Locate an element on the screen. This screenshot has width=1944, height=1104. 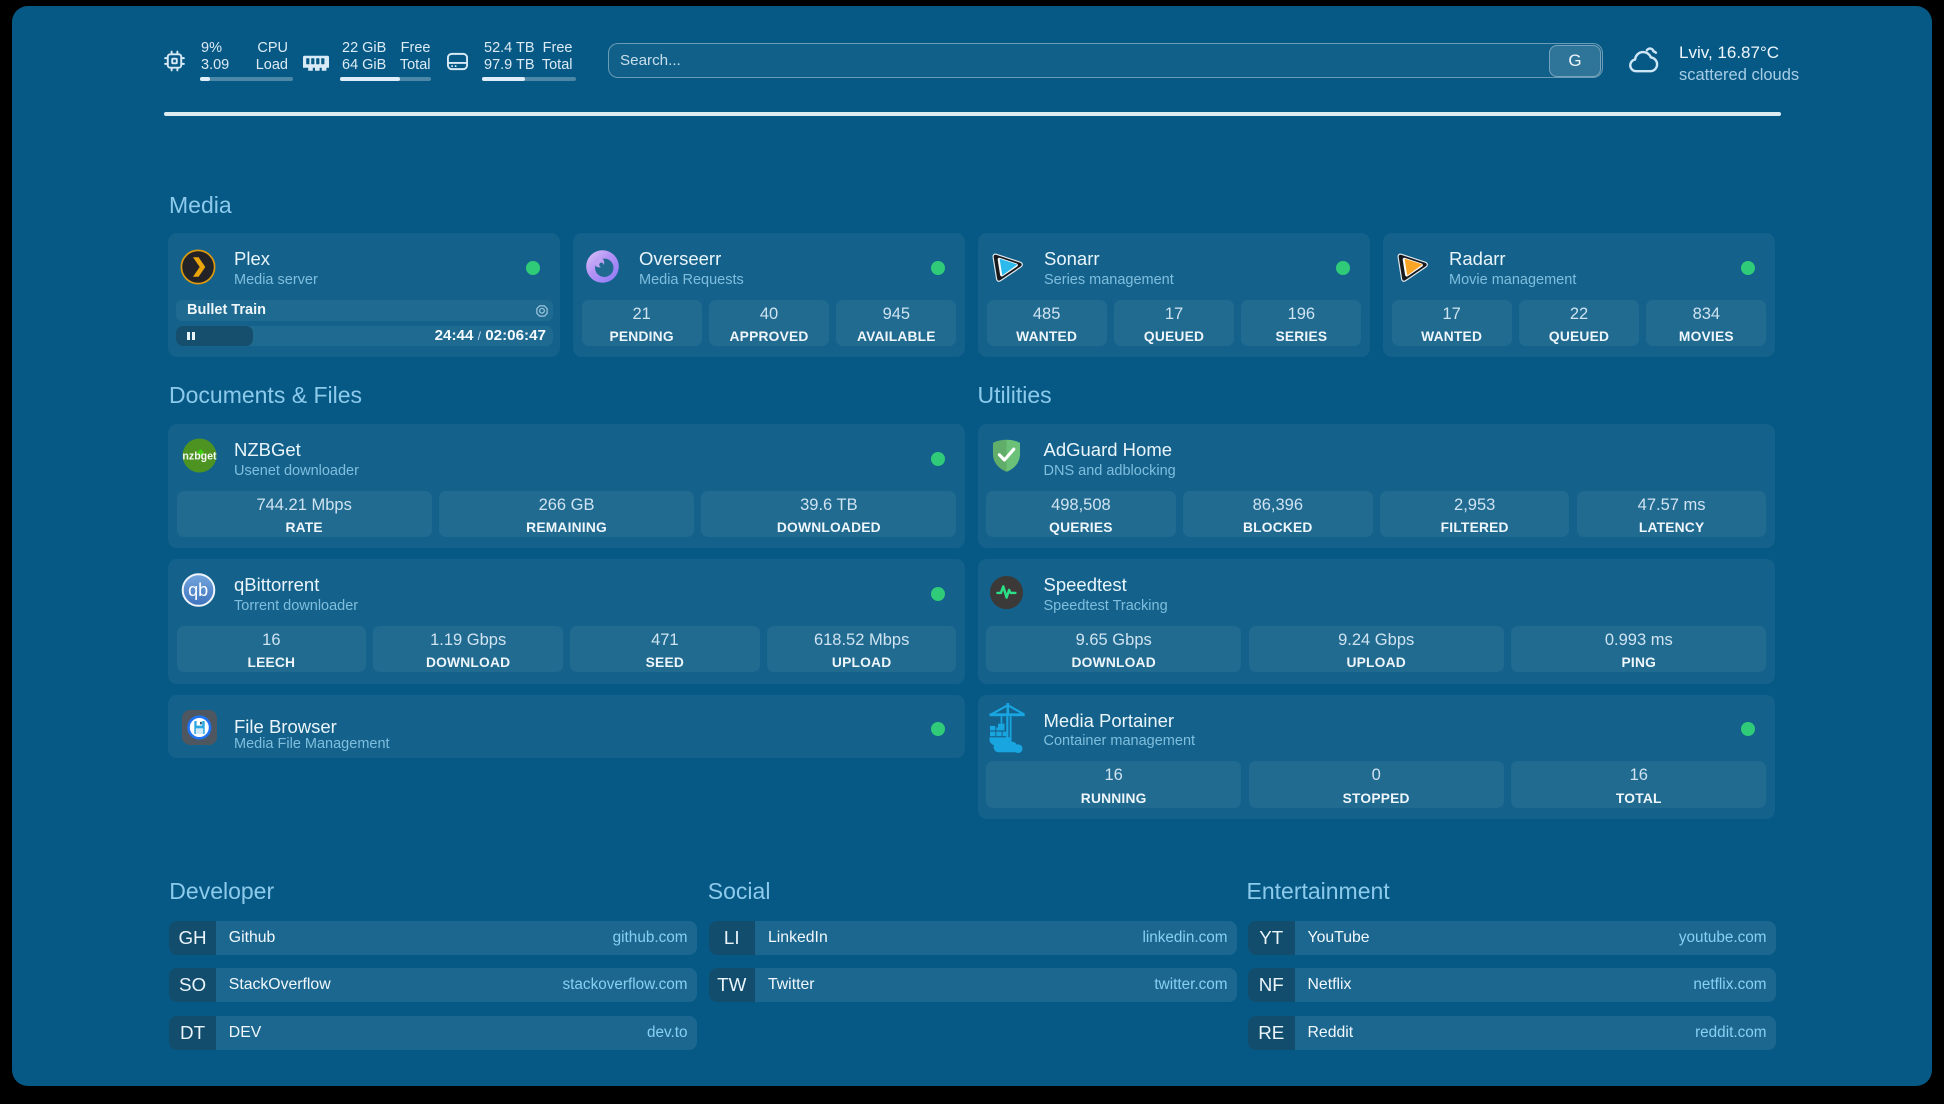
svg-text: qb is located at coordinates (198, 590).